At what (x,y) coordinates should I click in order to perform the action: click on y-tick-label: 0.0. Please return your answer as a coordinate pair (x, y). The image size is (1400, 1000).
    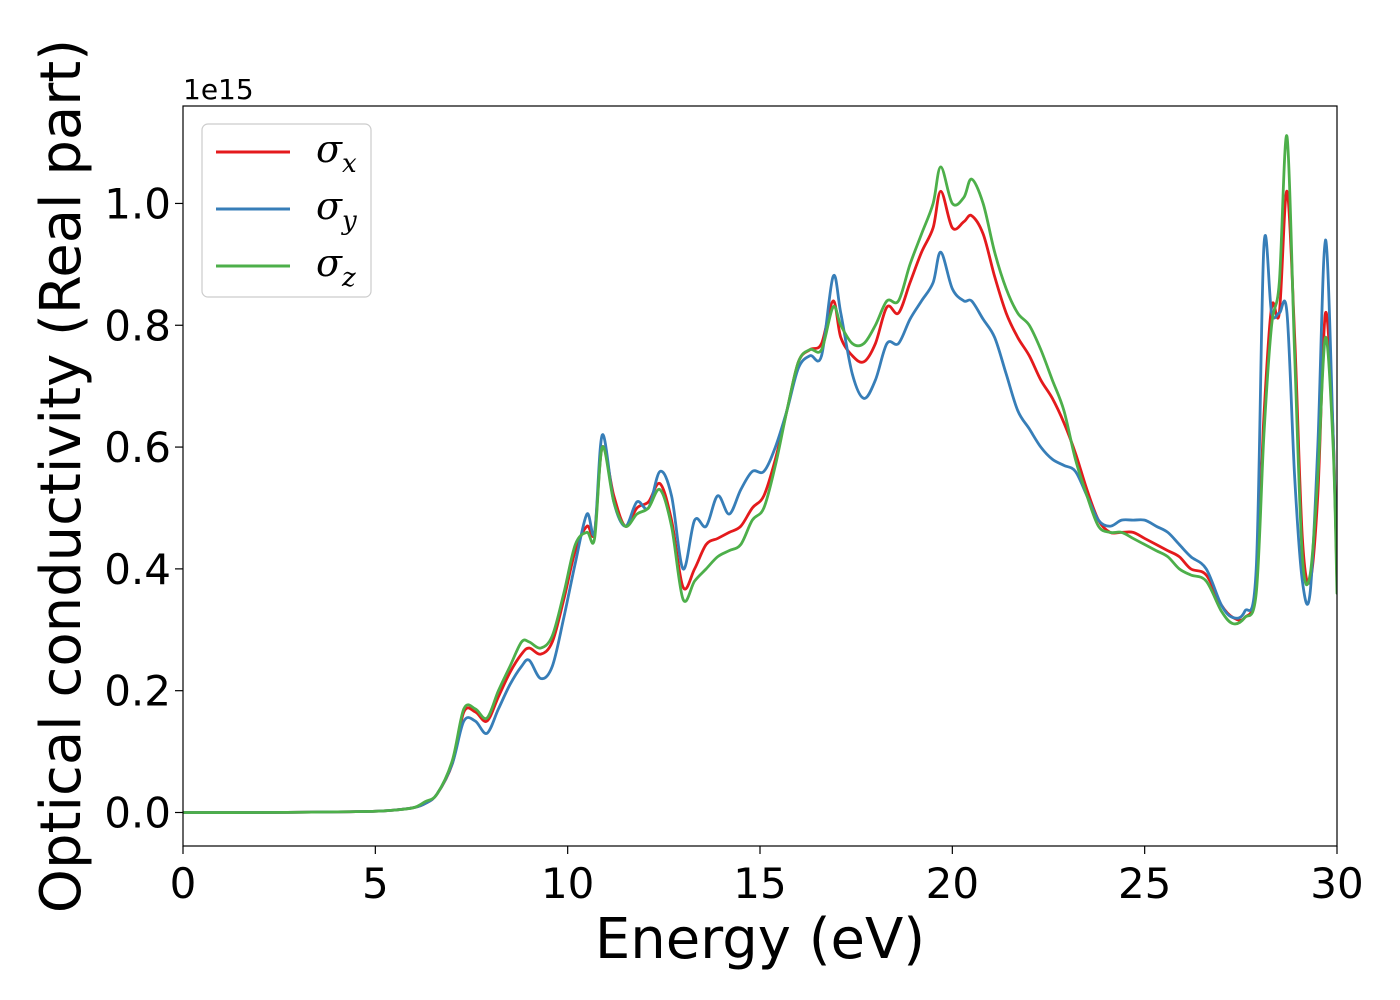
    Looking at the image, I should click on (137, 813).